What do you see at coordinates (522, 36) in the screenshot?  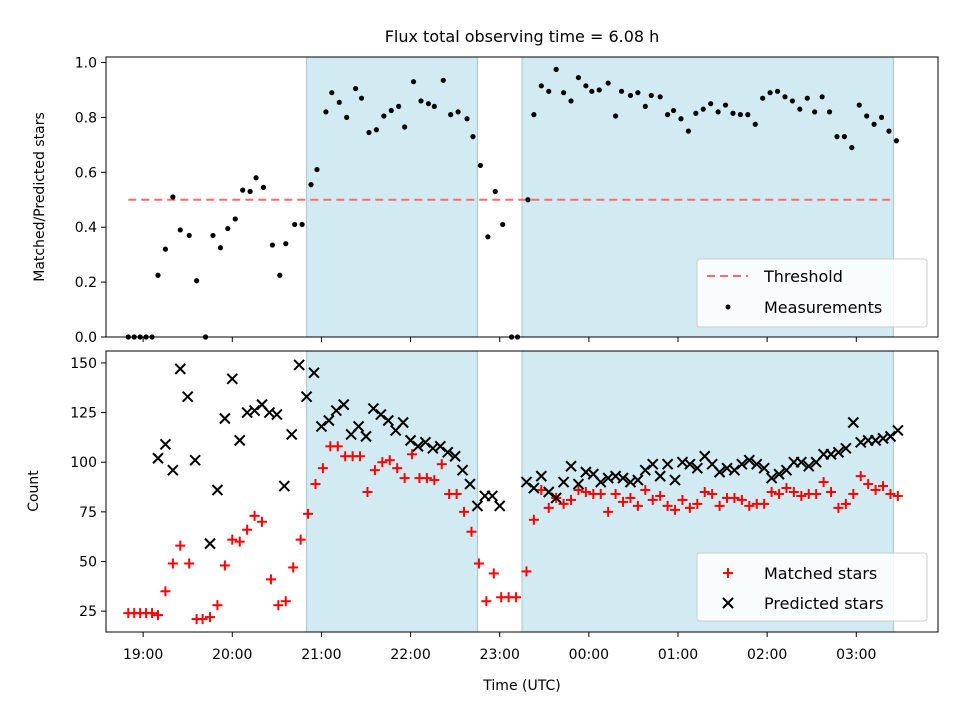 I see `figure-title: Flux total observing time = 6.08 h` at bounding box center [522, 36].